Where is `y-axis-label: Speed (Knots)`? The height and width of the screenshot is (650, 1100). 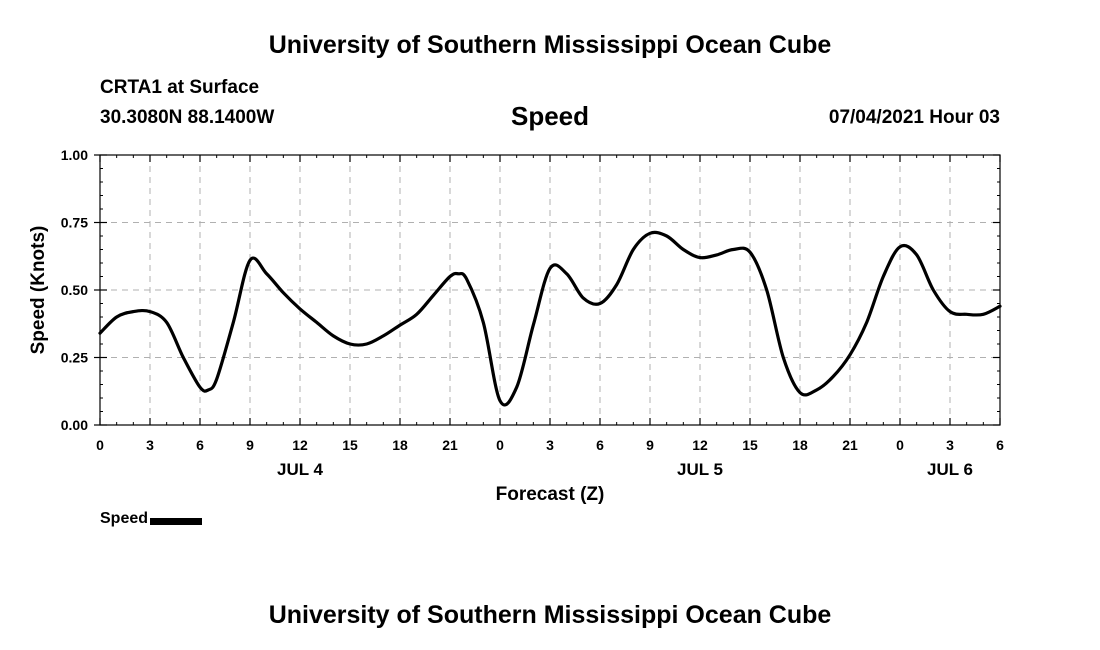
y-axis-label: Speed (Knots) is located at coordinates (38, 290).